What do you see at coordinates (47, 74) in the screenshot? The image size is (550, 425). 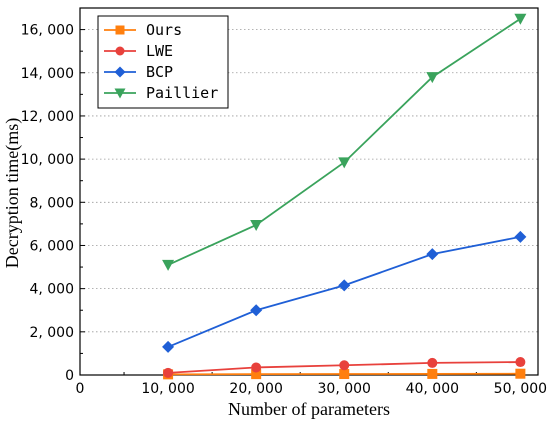 I see `y-tick-label: 14, 000` at bounding box center [47, 74].